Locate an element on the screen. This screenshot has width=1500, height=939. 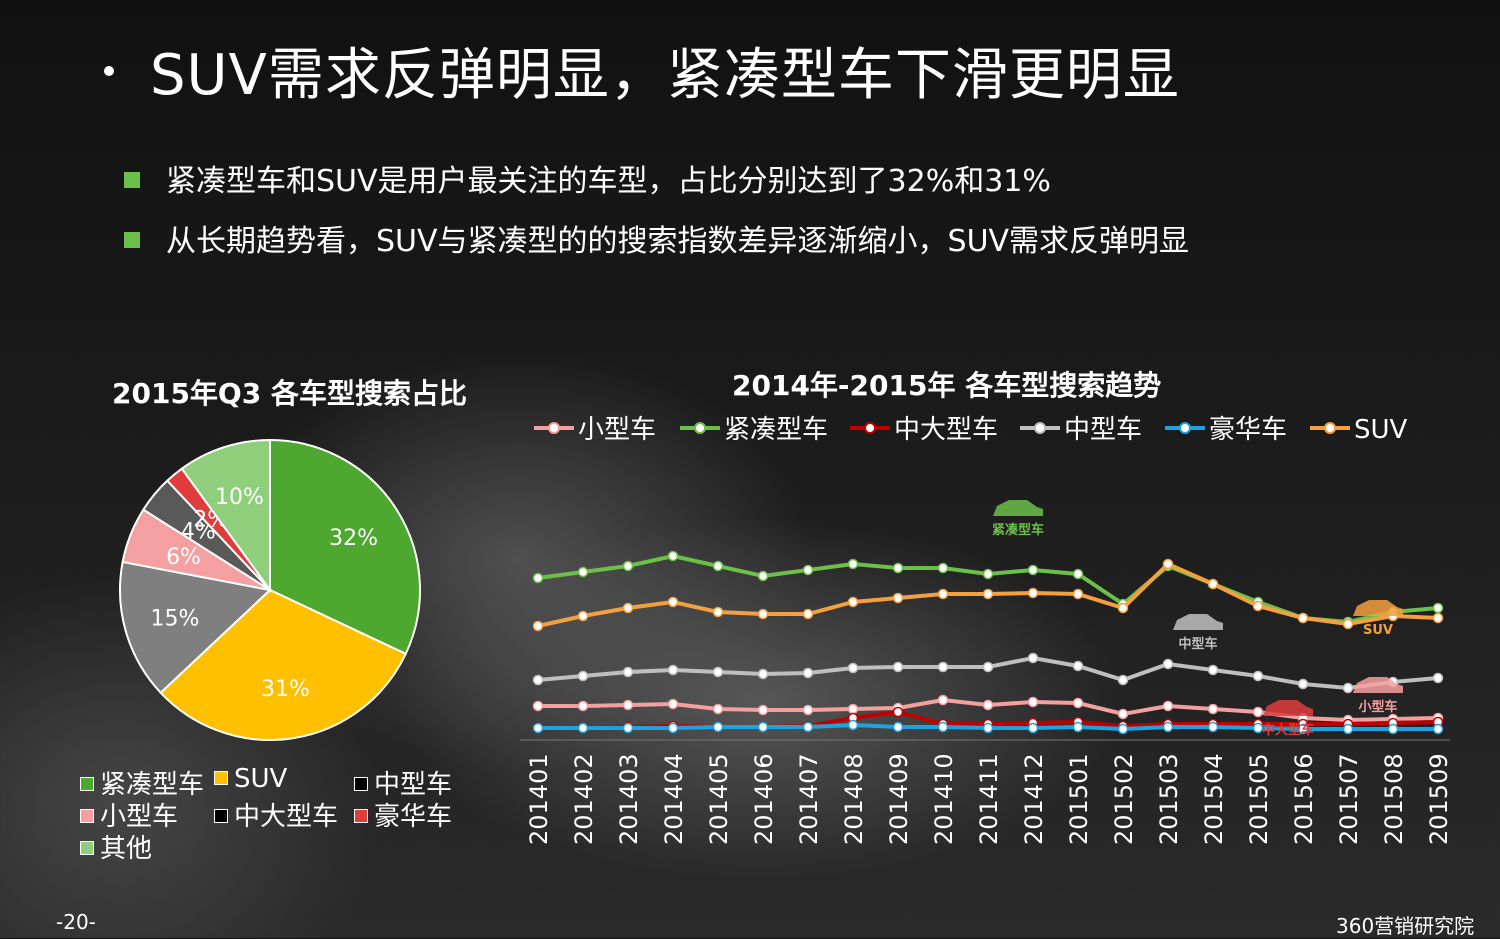
x-tick-label-0: 201401 is located at coordinates (539, 799).